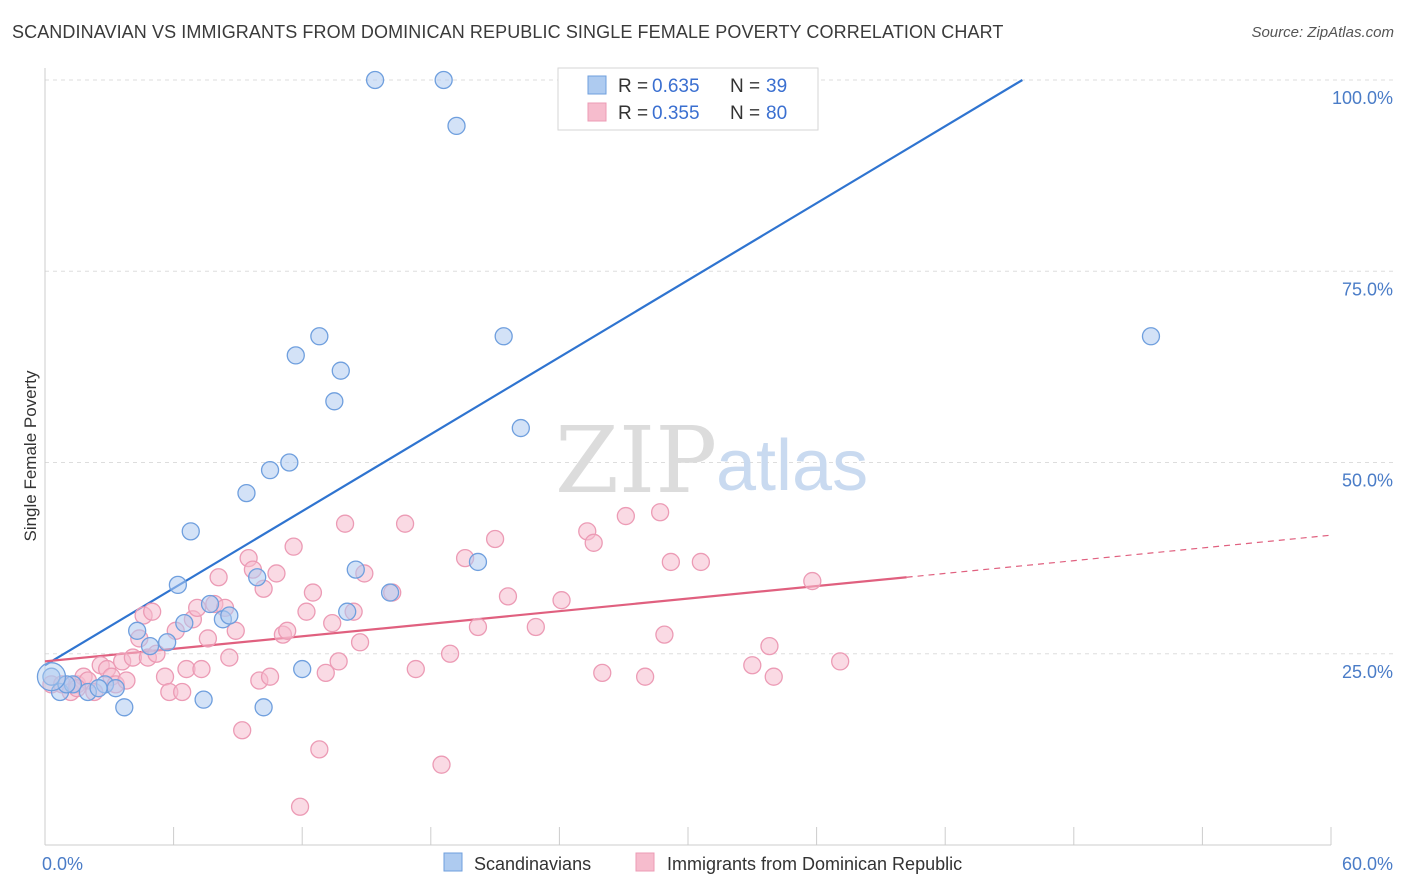 This screenshot has height=892, width=1406. I want to click on y-tick-label-100: 100.0%, so click(1362, 98).